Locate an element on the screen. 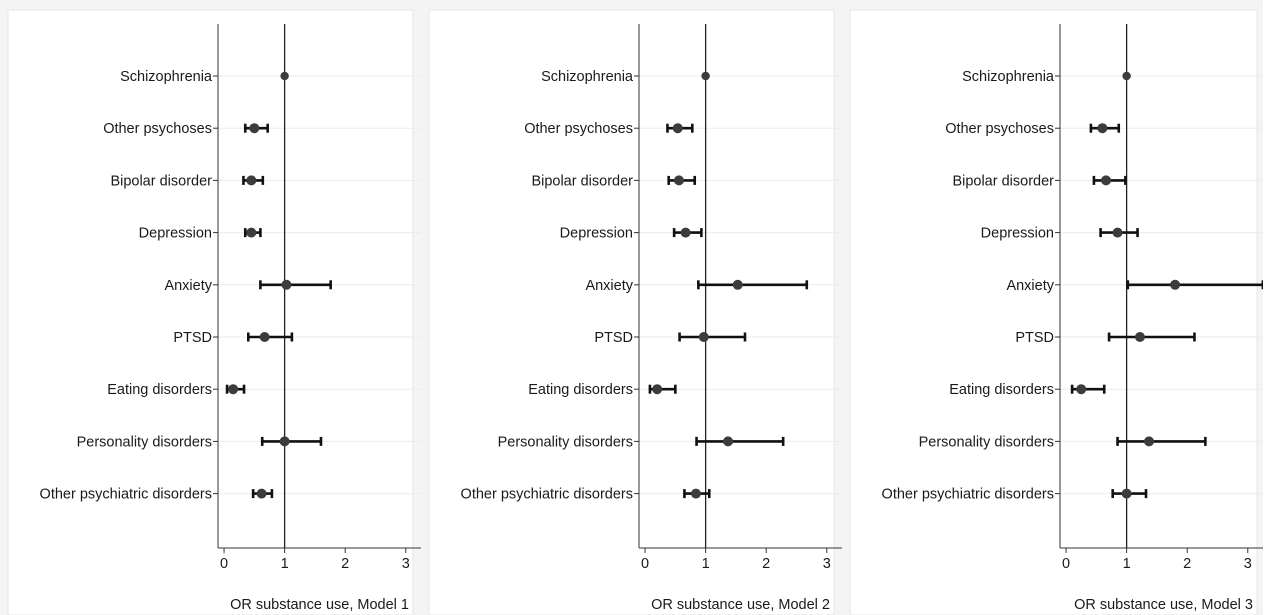 This screenshot has width=1265, height=615. category-label-m2: Depression is located at coordinates (596, 234).